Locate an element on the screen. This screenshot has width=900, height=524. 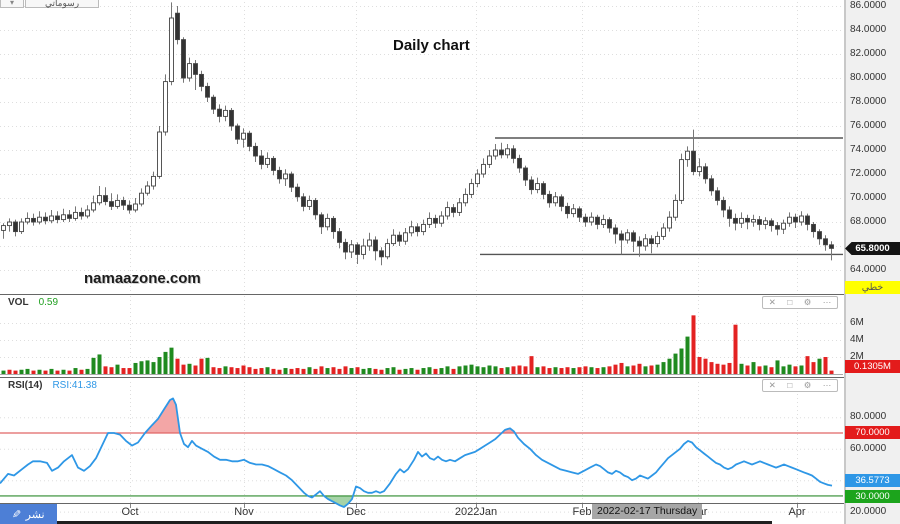
volume-label: VOL is located at coordinates (18, 302).